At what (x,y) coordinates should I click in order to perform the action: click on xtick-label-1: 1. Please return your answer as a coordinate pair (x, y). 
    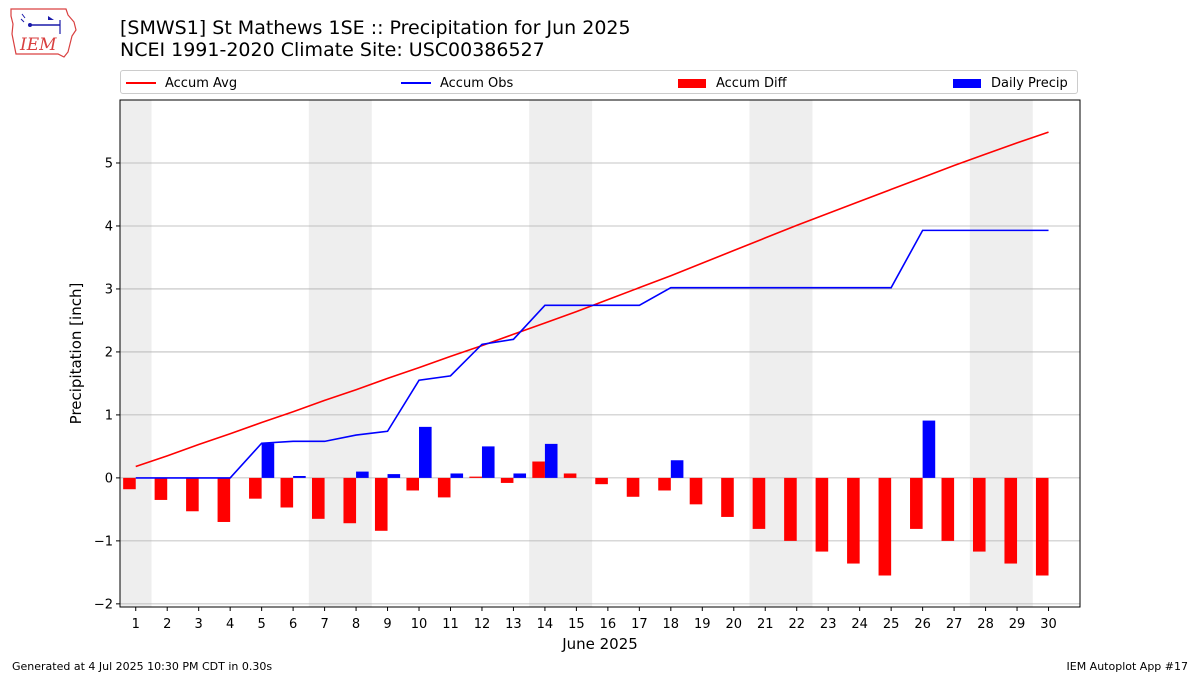
    Looking at the image, I should click on (136, 624).